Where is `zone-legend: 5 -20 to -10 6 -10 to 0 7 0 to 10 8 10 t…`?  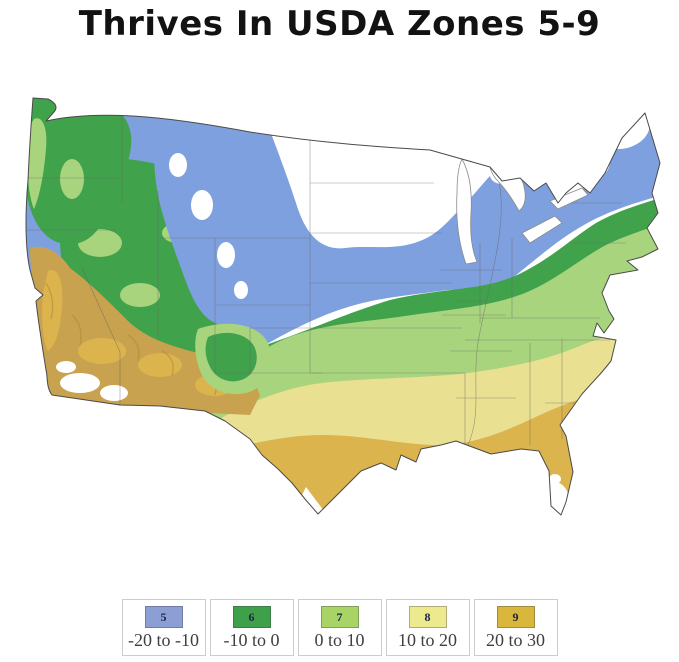 zone-legend: 5 -20 to -10 6 -10 to 0 7 0 to 10 8 10 t… is located at coordinates (339, 627).